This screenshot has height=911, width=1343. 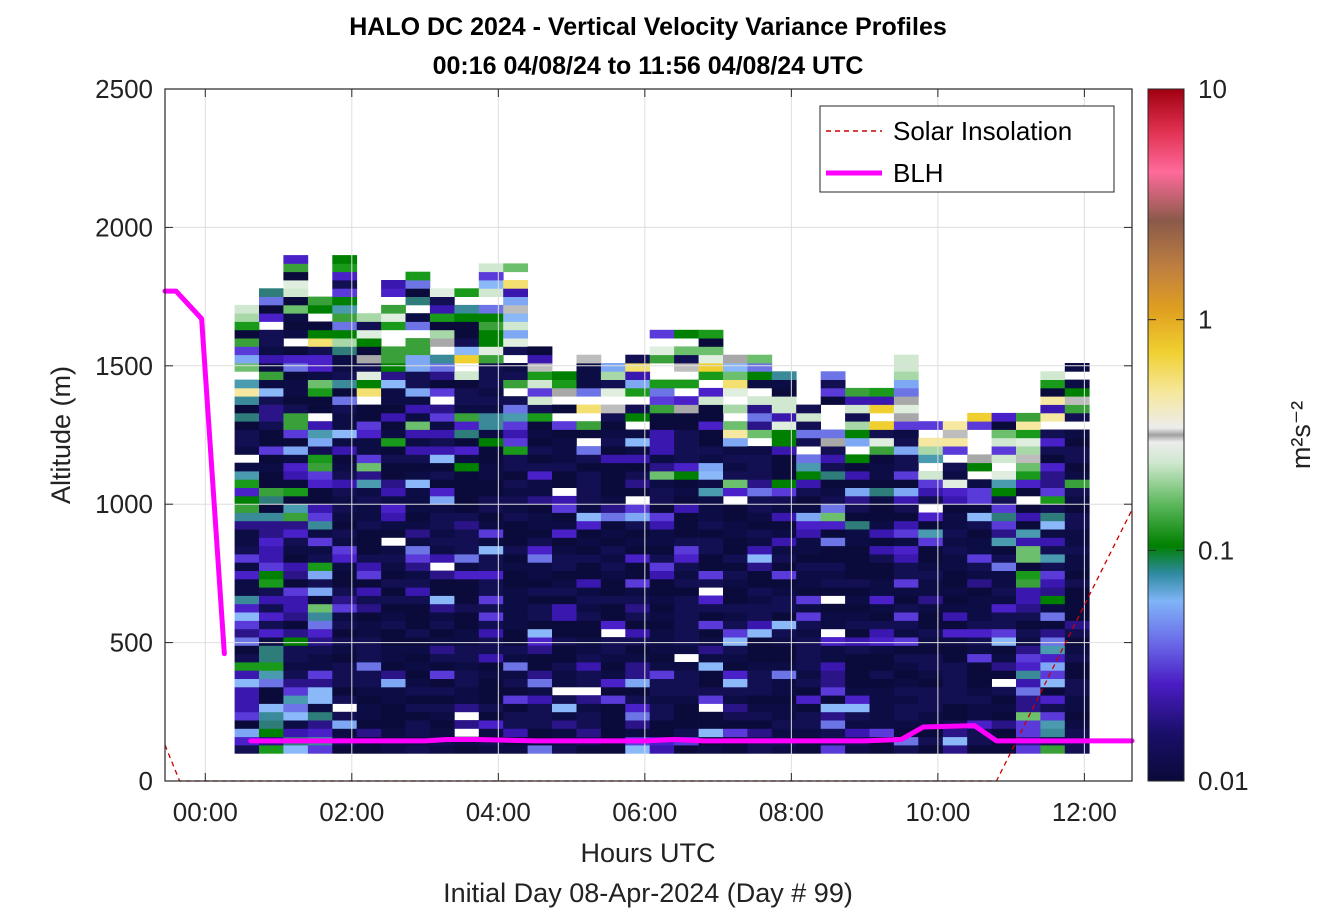 What do you see at coordinates (982, 131) in the screenshot?
I see `legend-solar-label: Solar Insolation` at bounding box center [982, 131].